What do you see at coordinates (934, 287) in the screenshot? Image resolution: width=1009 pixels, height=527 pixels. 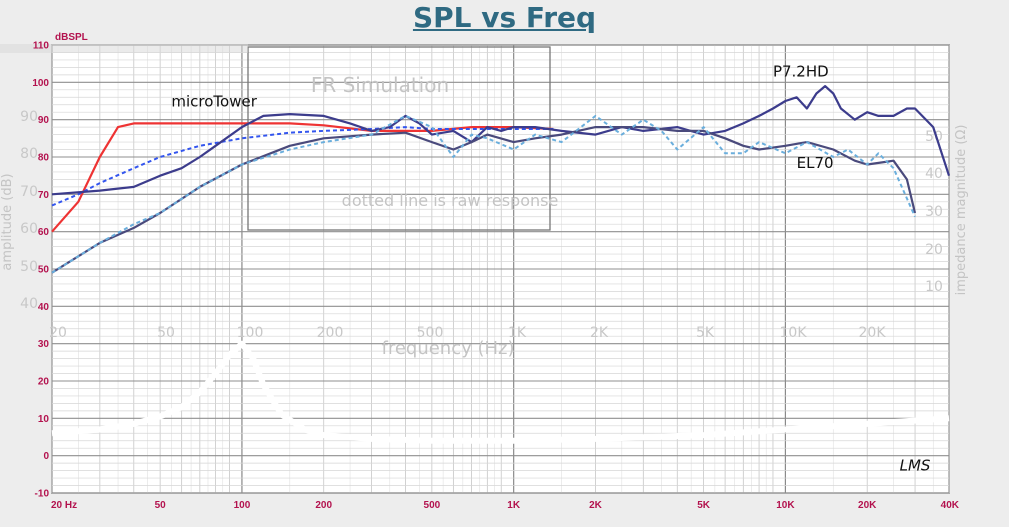 I see `inner-y2-tick-label: 10` at bounding box center [934, 287].